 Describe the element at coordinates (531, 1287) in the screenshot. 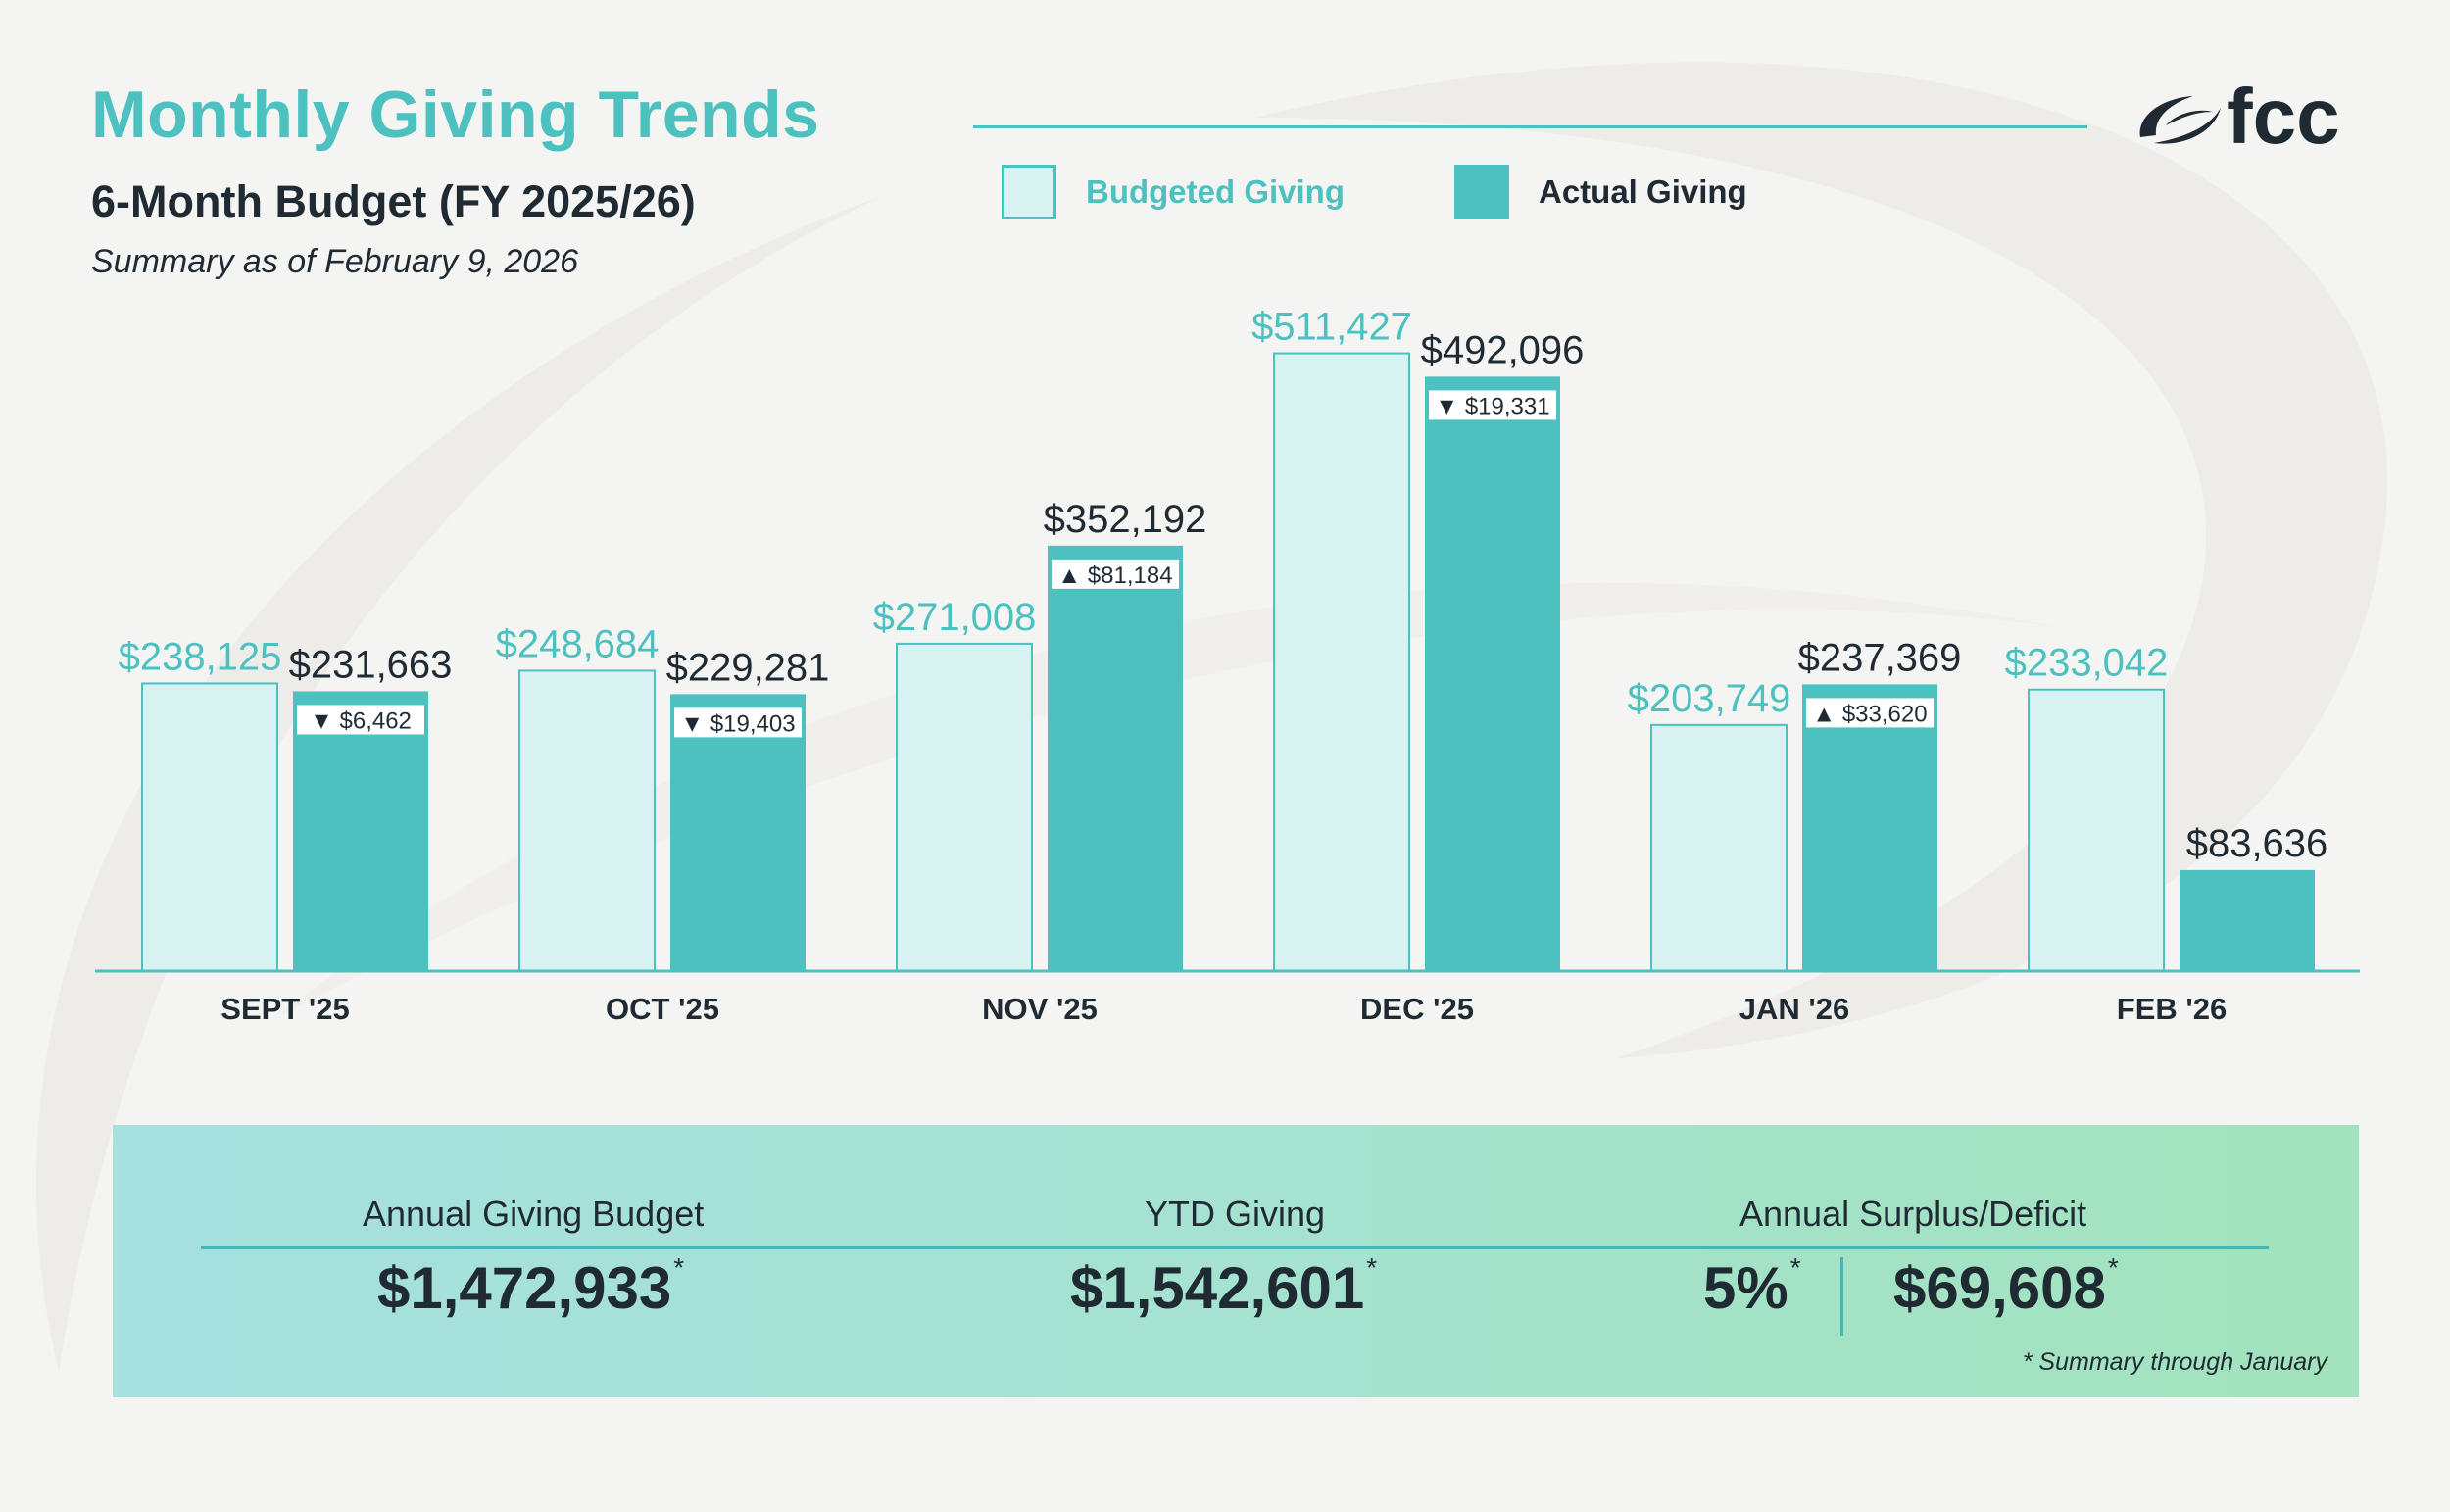

I see `annual-budget-value: $1,472,933*` at that location.